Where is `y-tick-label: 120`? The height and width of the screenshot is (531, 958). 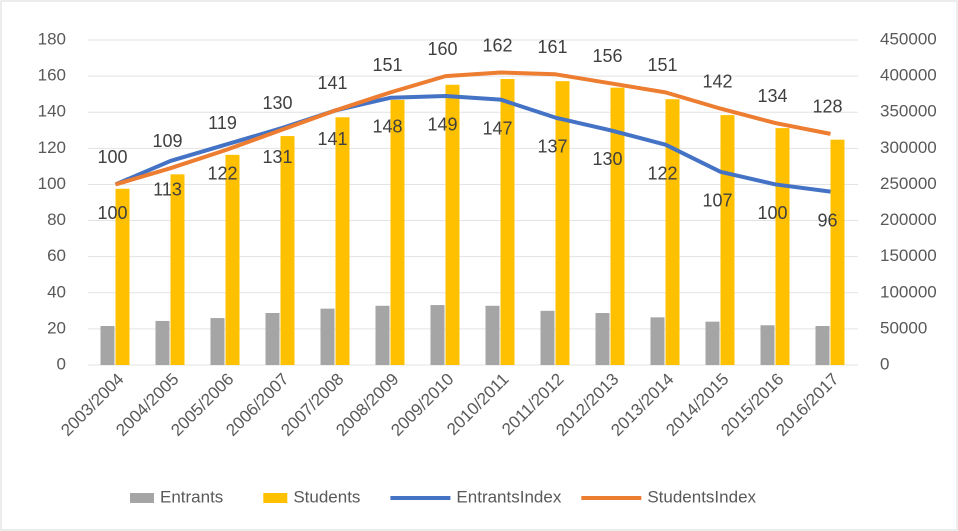
y-tick-label: 120 is located at coordinates (52, 147).